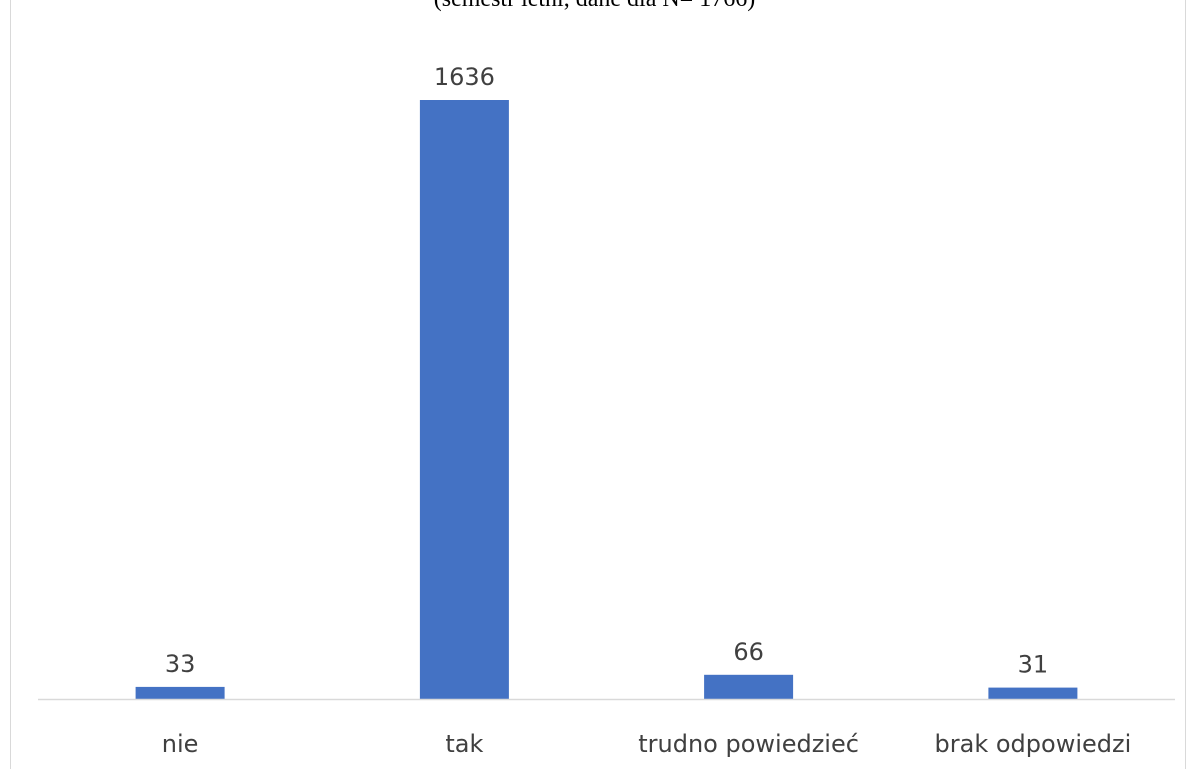 This screenshot has width=1189, height=769. I want to click on bar-brak-odpowiedzi, so click(1033, 693).